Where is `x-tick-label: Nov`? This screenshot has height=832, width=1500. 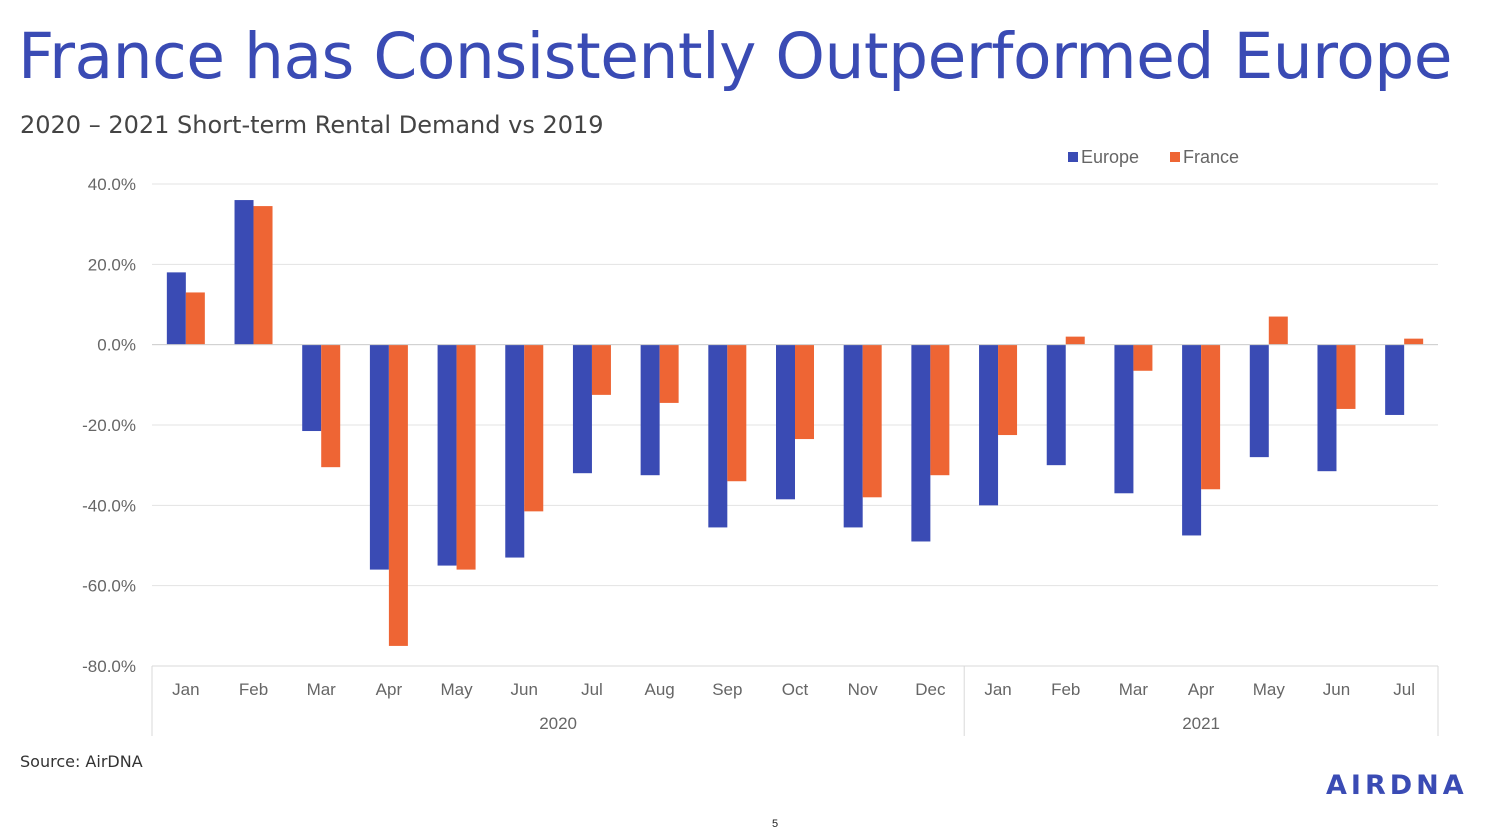 x-tick-label: Nov is located at coordinates (863, 689).